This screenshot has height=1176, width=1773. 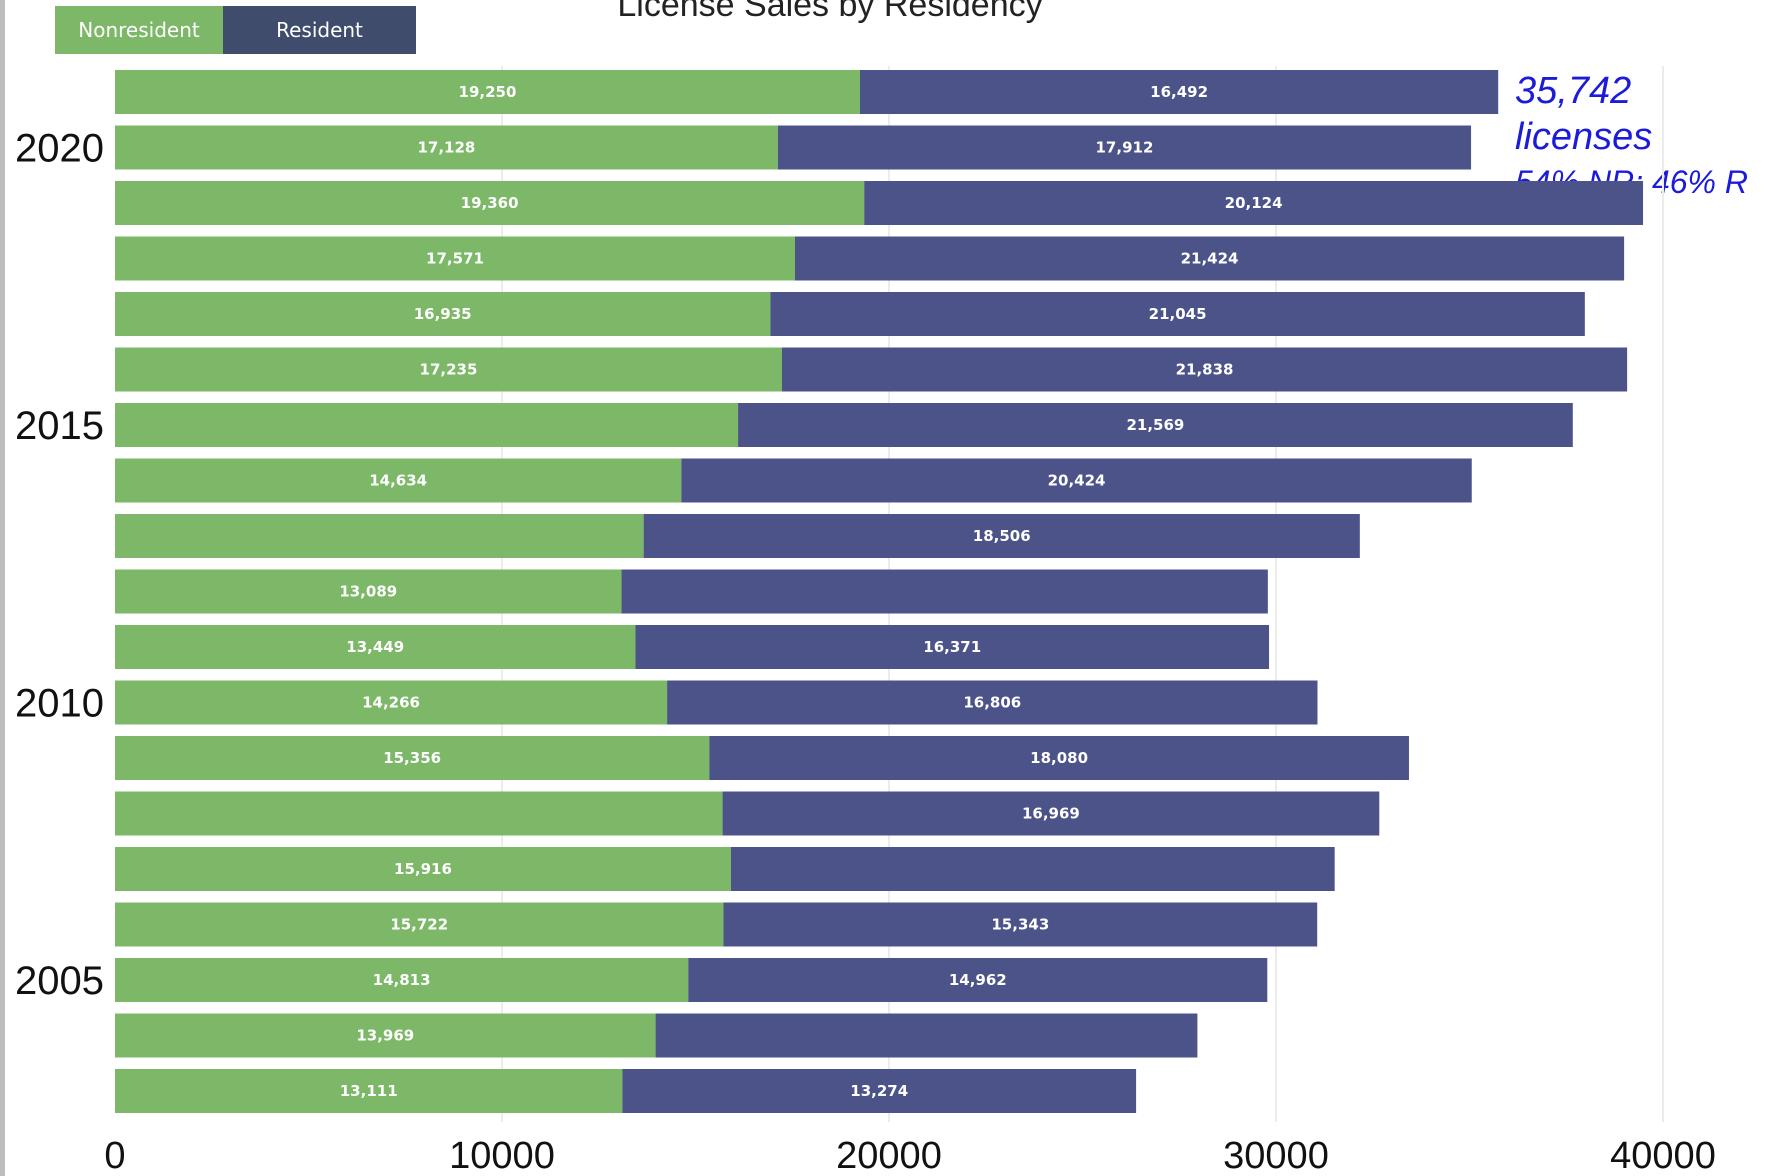 I want to click on data-label-resident: 15,343, so click(x=1020, y=925).